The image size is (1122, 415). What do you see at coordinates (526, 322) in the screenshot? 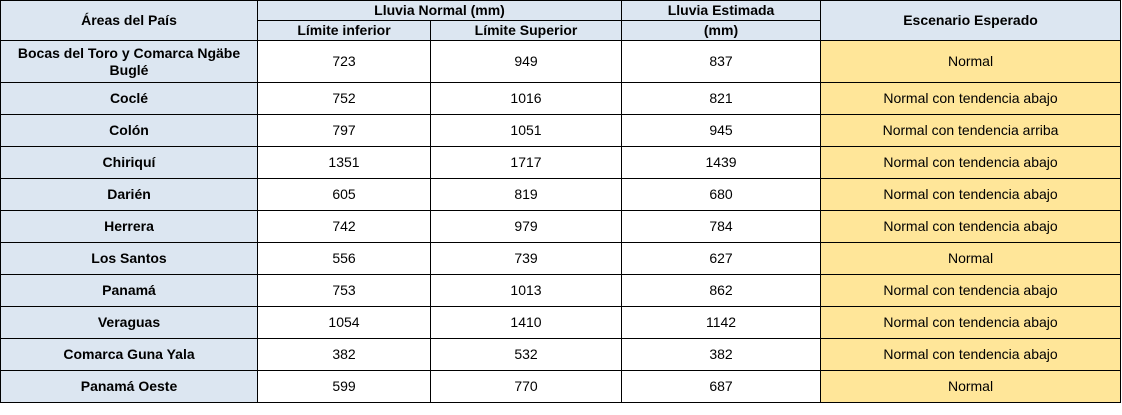
I see `upper-limit-cell: 1410` at bounding box center [526, 322].